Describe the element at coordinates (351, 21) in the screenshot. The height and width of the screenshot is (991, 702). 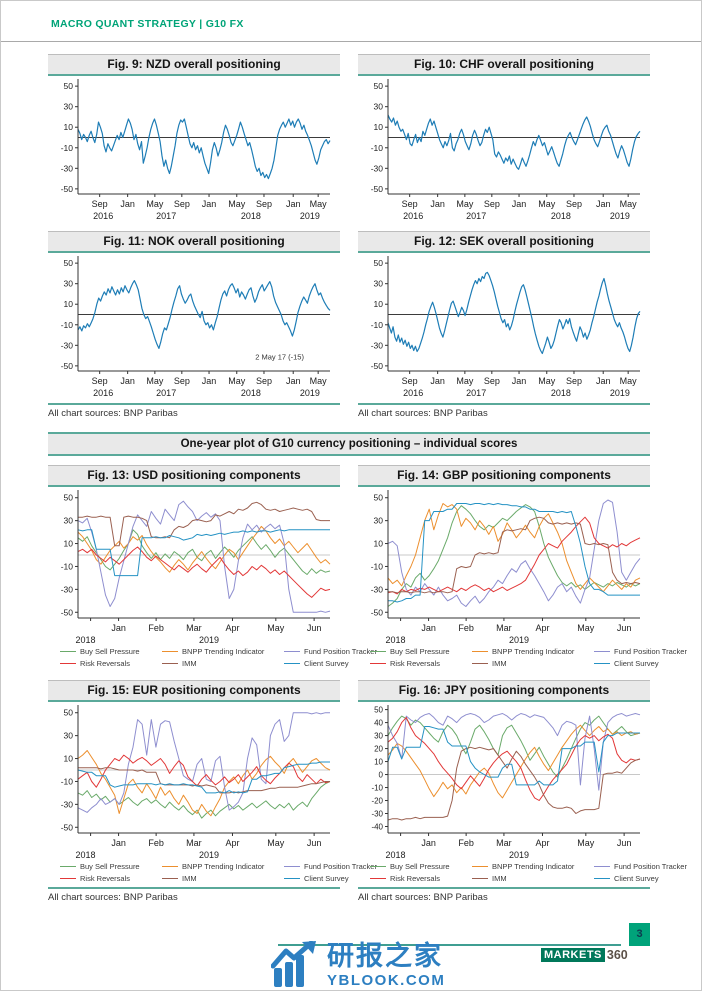
I see `report-header: MACRO QUANT STRATEGY | G10 FX` at that location.